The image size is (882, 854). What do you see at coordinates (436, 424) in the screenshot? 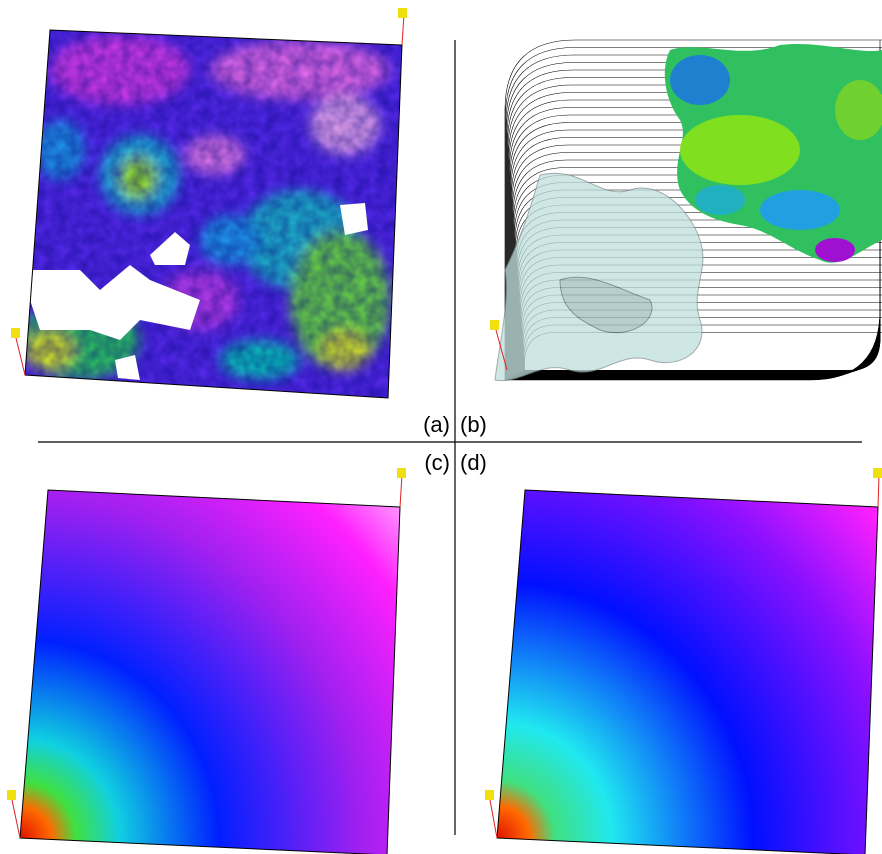
I see `panel-label: (a)` at bounding box center [436, 424].